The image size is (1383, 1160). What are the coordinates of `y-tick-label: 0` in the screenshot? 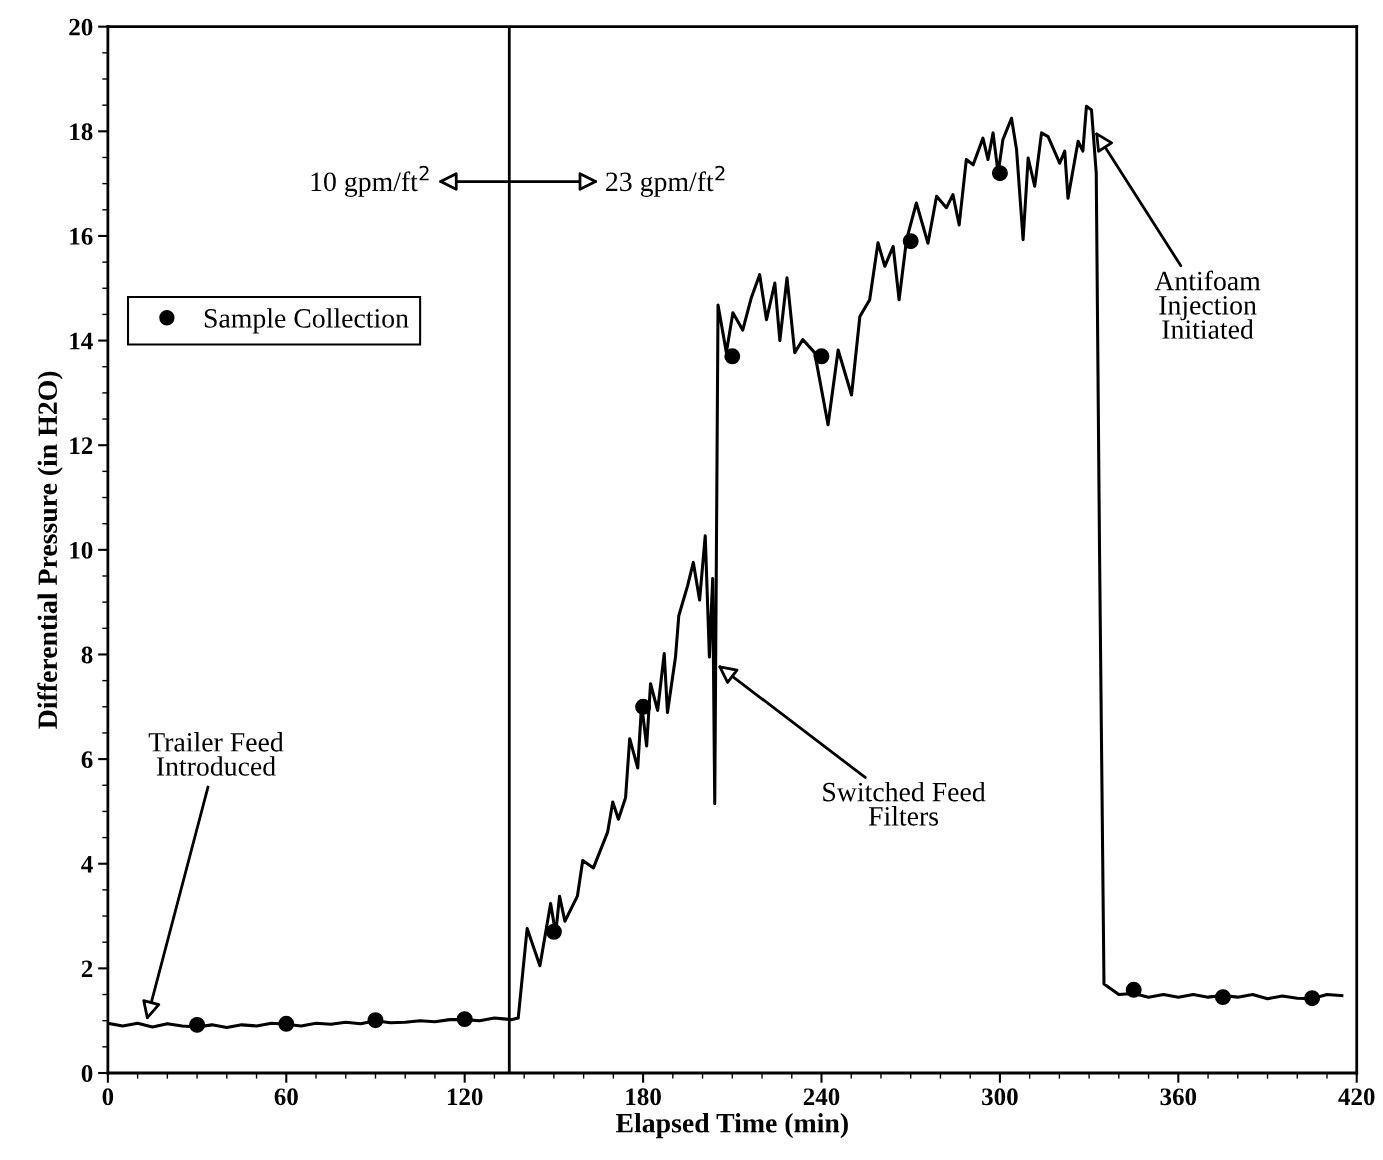 It's located at (87, 1073).